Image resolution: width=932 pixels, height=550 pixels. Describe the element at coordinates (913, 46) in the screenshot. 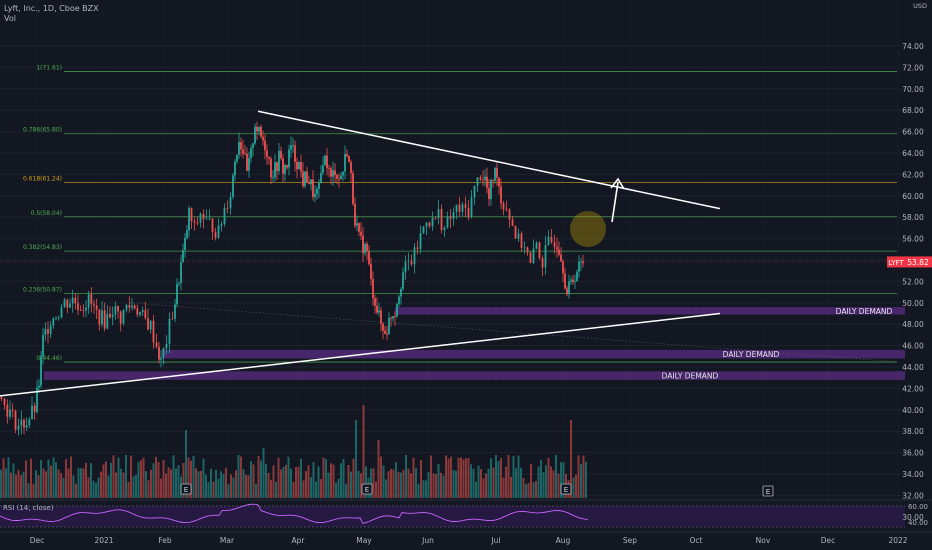

I see `price-tick-label: 74.00` at that location.